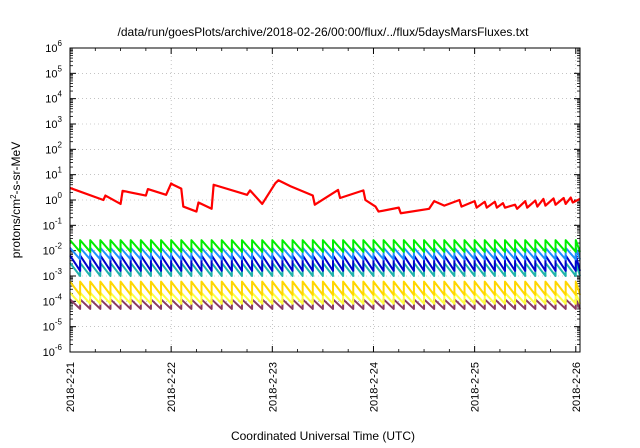 Image resolution: width=640 pixels, height=448 pixels. I want to click on y-tick-label-exp: -1, so click(59, 220).